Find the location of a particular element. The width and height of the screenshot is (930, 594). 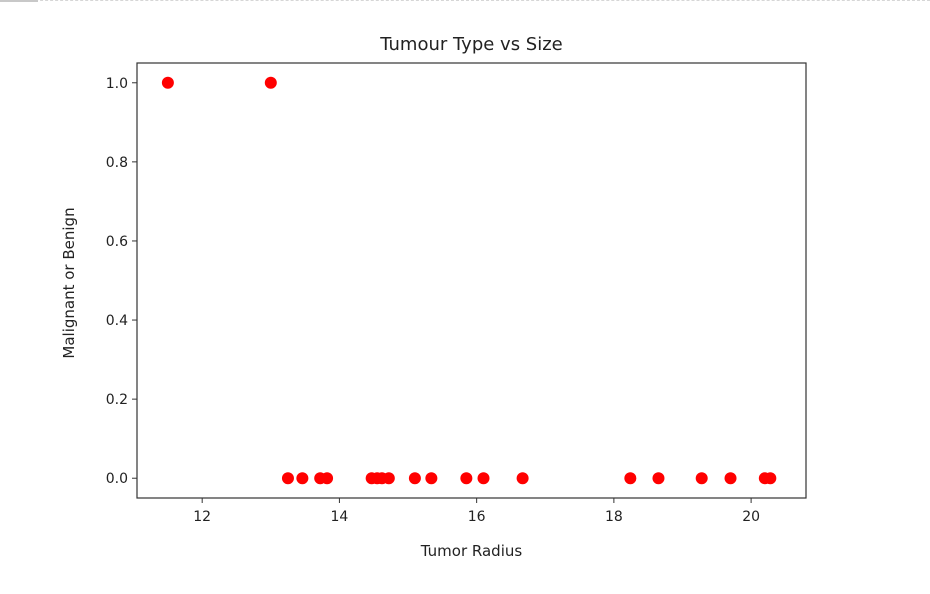

cell-separator is located at coordinates (465, 0).